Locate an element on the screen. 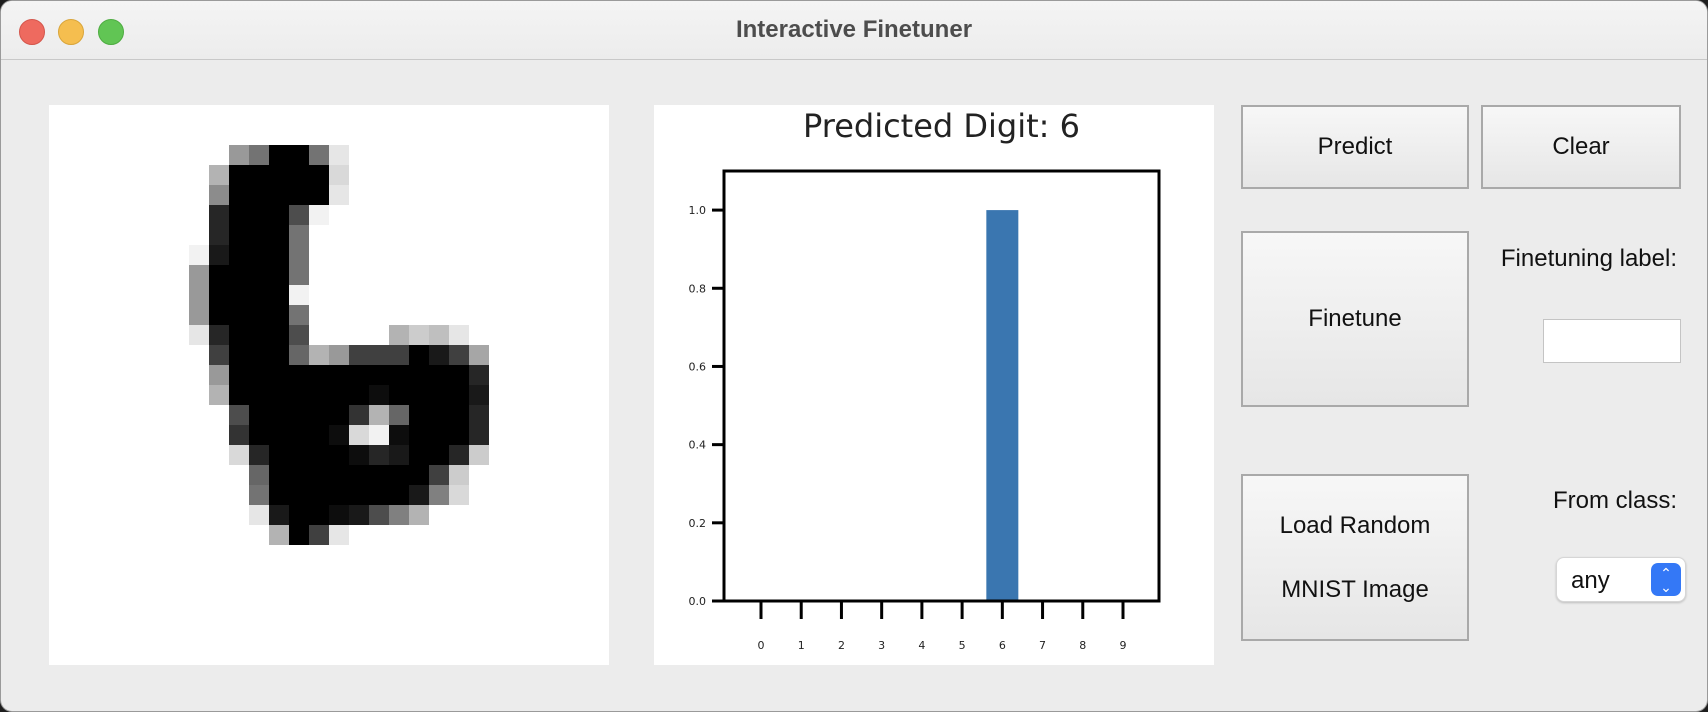 Image resolution: width=1708 pixels, height=712 pixels. from-class-select: any ⌃ ⌄ is located at coordinates (1621, 579).